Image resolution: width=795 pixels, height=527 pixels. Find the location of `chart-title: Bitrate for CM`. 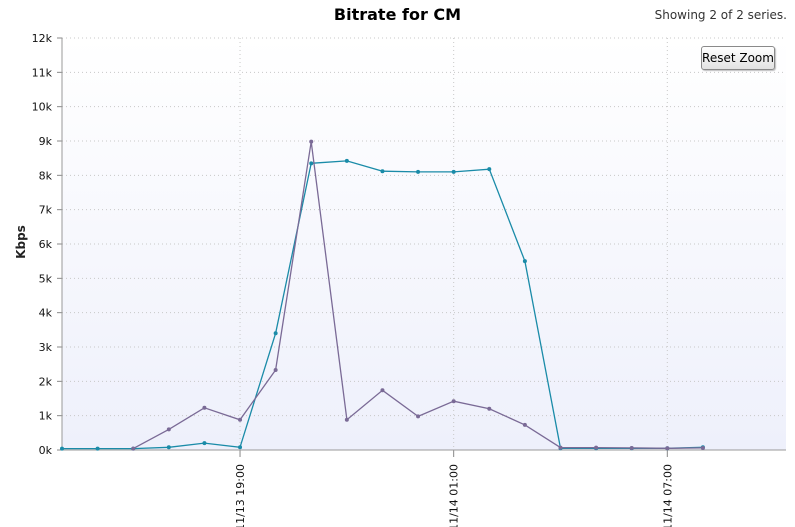

chart-title: Bitrate for CM is located at coordinates (397, 14).